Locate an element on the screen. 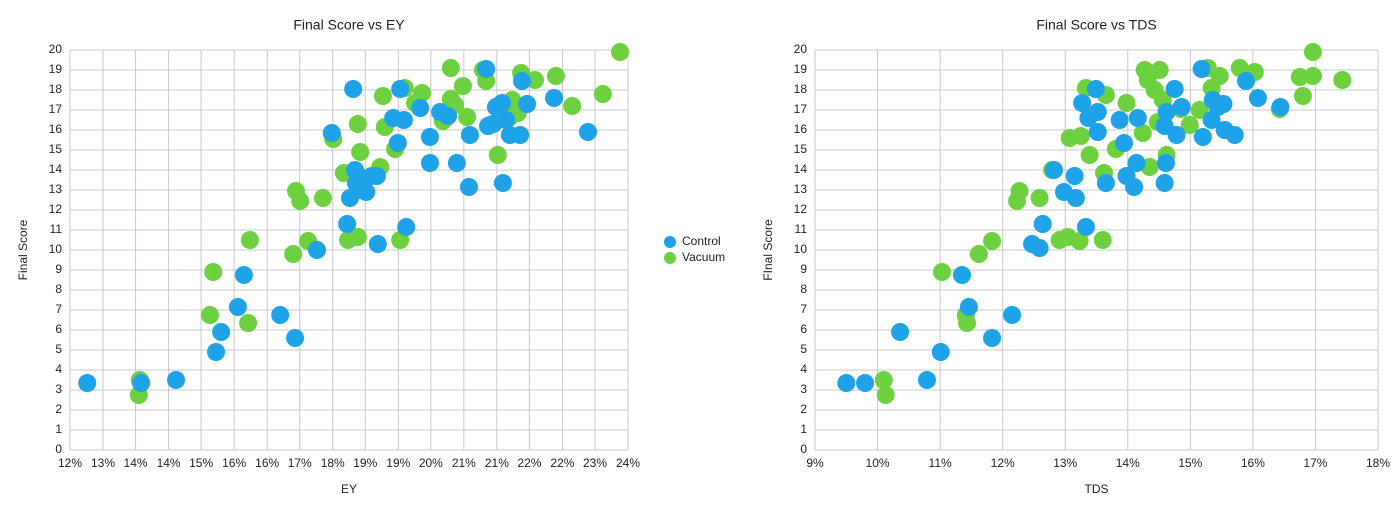 The width and height of the screenshot is (1400, 511). x-tick-label: 12% is located at coordinates (1003, 463).